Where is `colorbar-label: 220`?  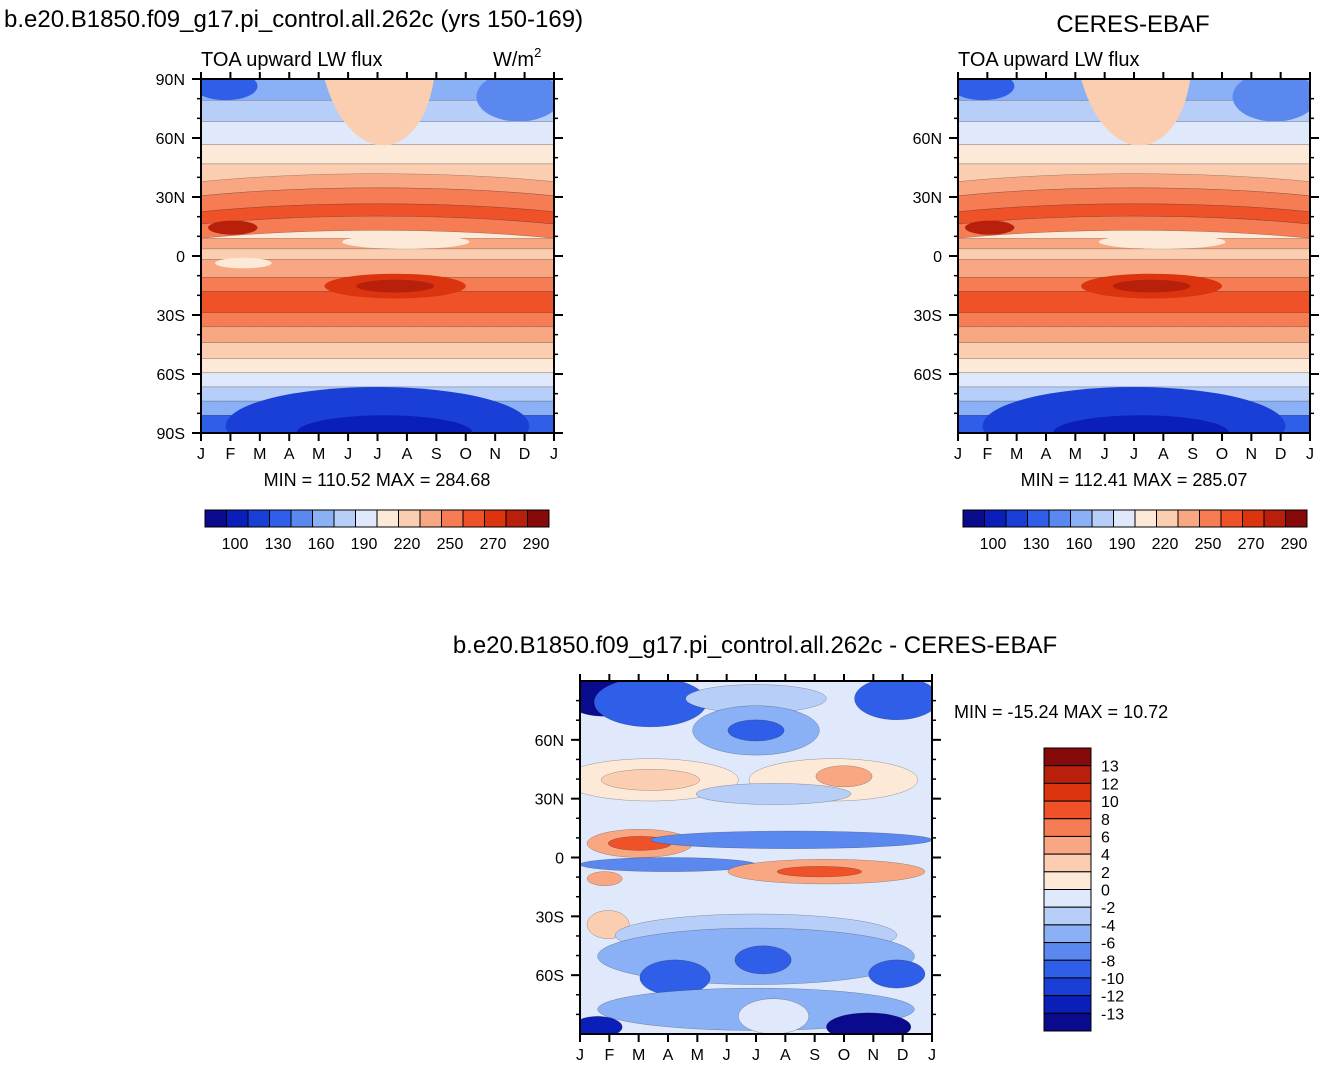 colorbar-label: 220 is located at coordinates (407, 544).